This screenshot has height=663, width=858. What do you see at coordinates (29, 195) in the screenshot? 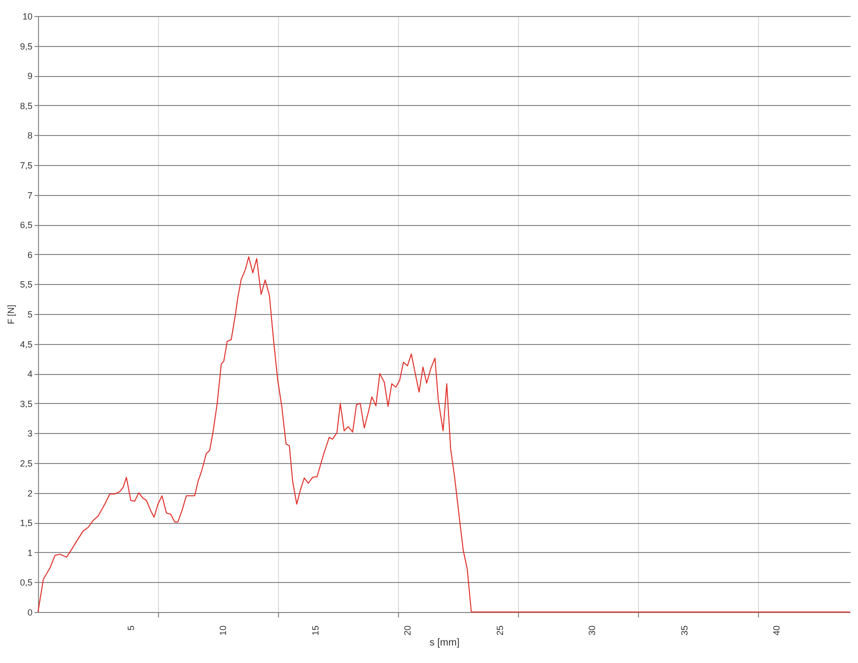
I see `y-tick-label: 7` at bounding box center [29, 195].